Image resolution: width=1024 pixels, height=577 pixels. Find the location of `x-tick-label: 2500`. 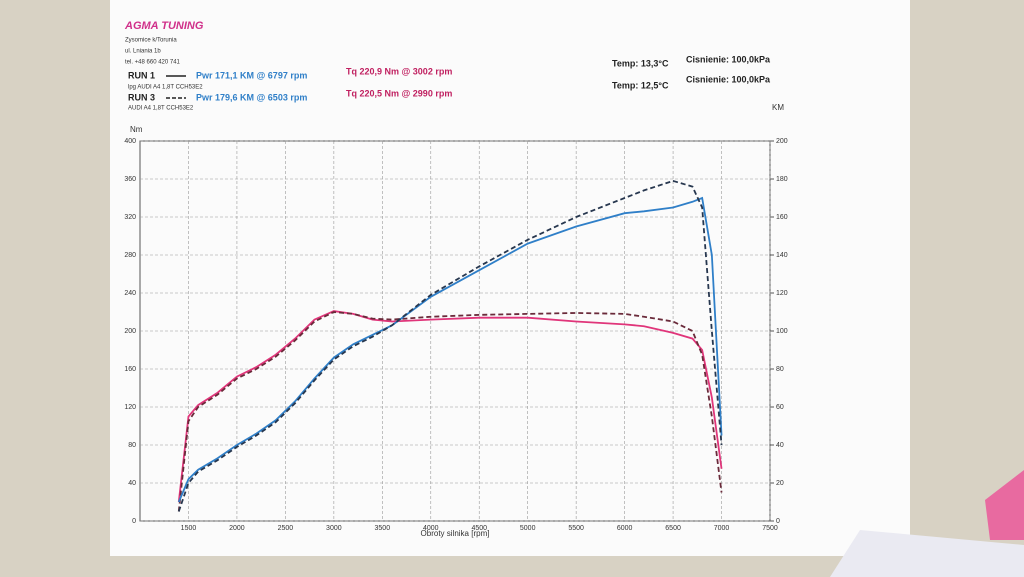

x-tick-label: 2500 is located at coordinates (286, 528).